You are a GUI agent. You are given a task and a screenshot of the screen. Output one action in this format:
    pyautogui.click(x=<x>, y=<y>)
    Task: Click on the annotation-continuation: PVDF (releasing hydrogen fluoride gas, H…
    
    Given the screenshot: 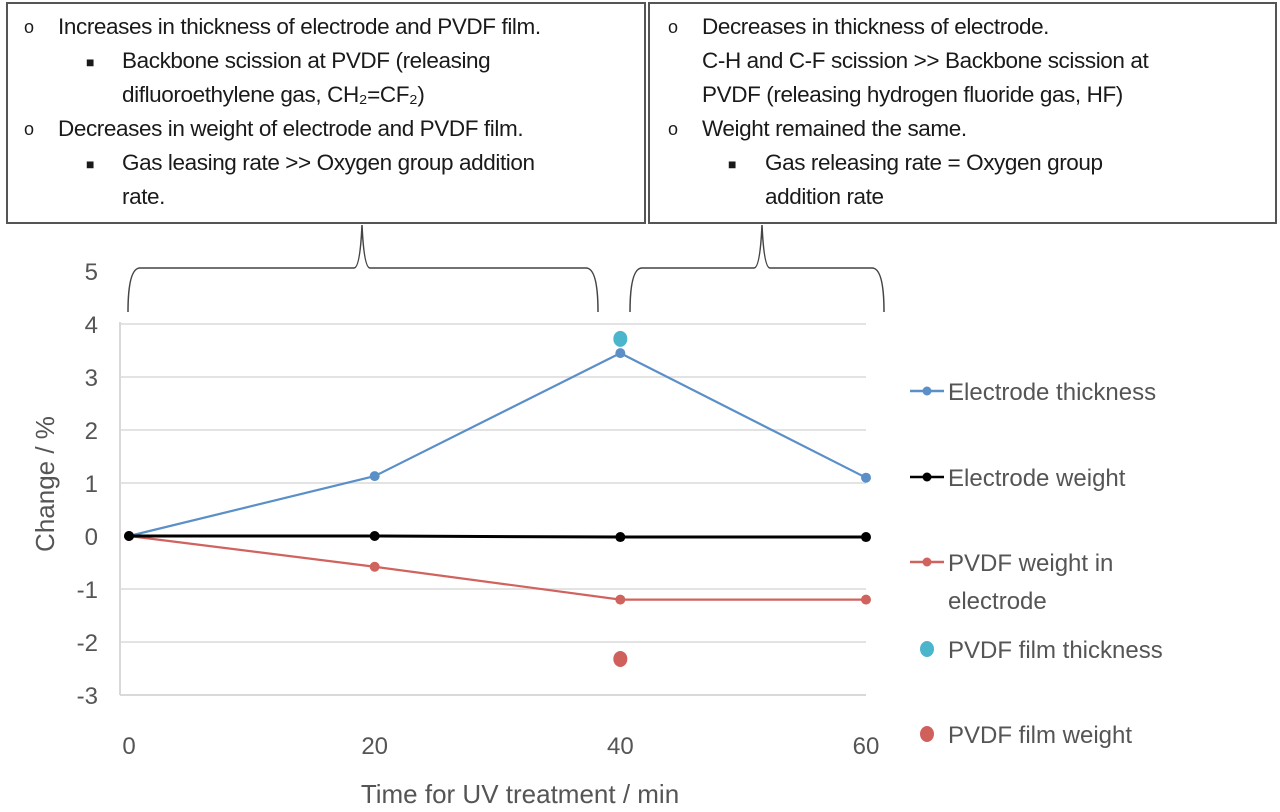 What is the action you would take?
    pyautogui.click(x=912, y=94)
    